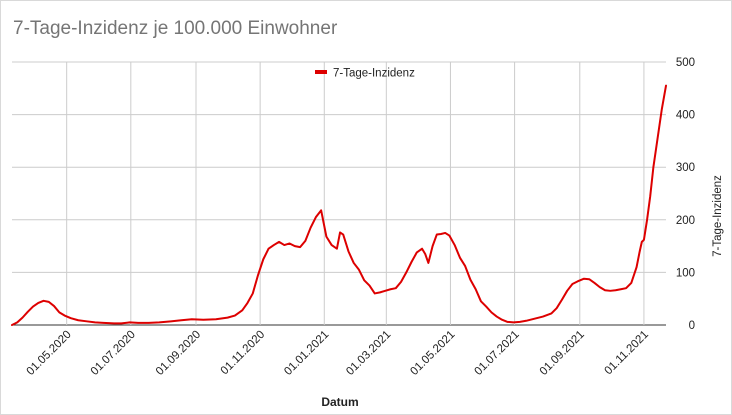  What do you see at coordinates (685, 116) in the screenshot?
I see `y-tick-label: 400` at bounding box center [685, 116].